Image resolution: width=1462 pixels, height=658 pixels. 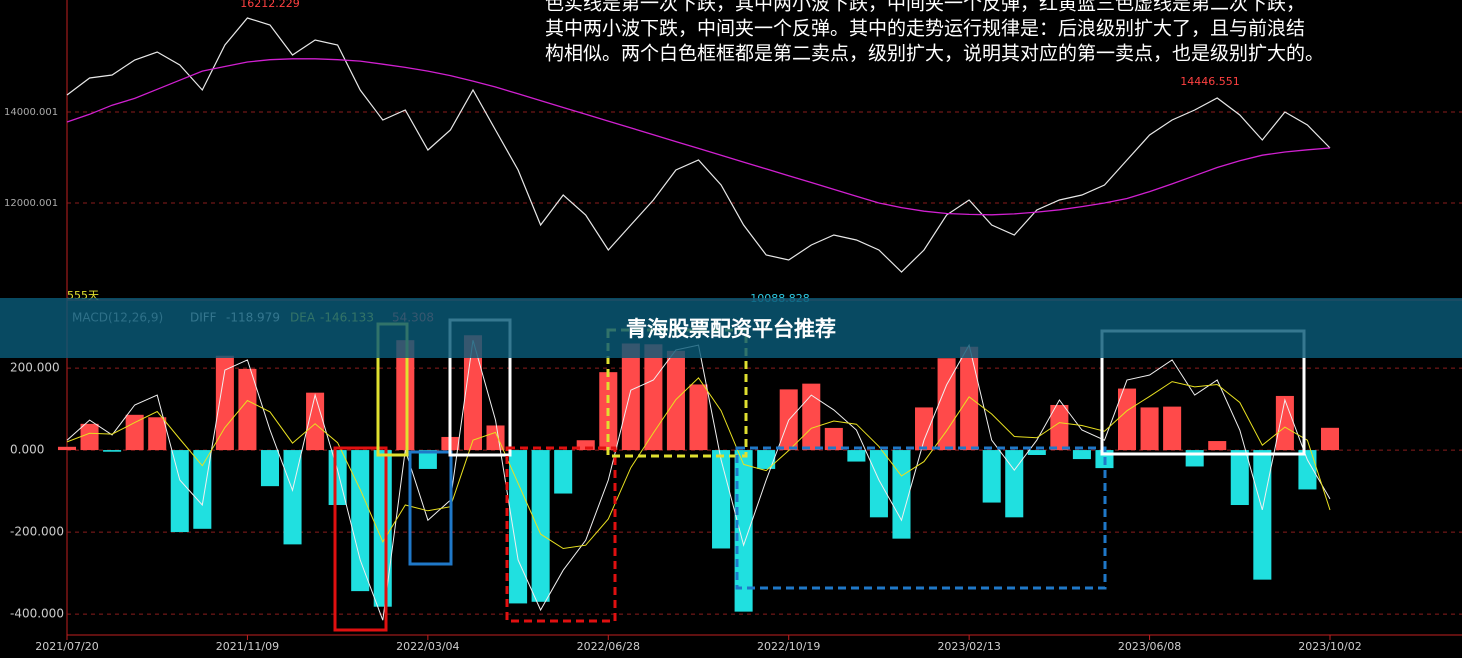 I want to click on y-tick-label: 0.000, so click(x=27, y=450).